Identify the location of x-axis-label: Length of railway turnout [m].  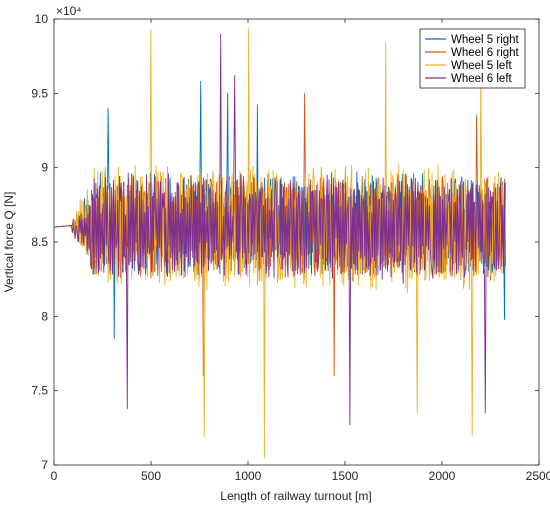
(295, 496).